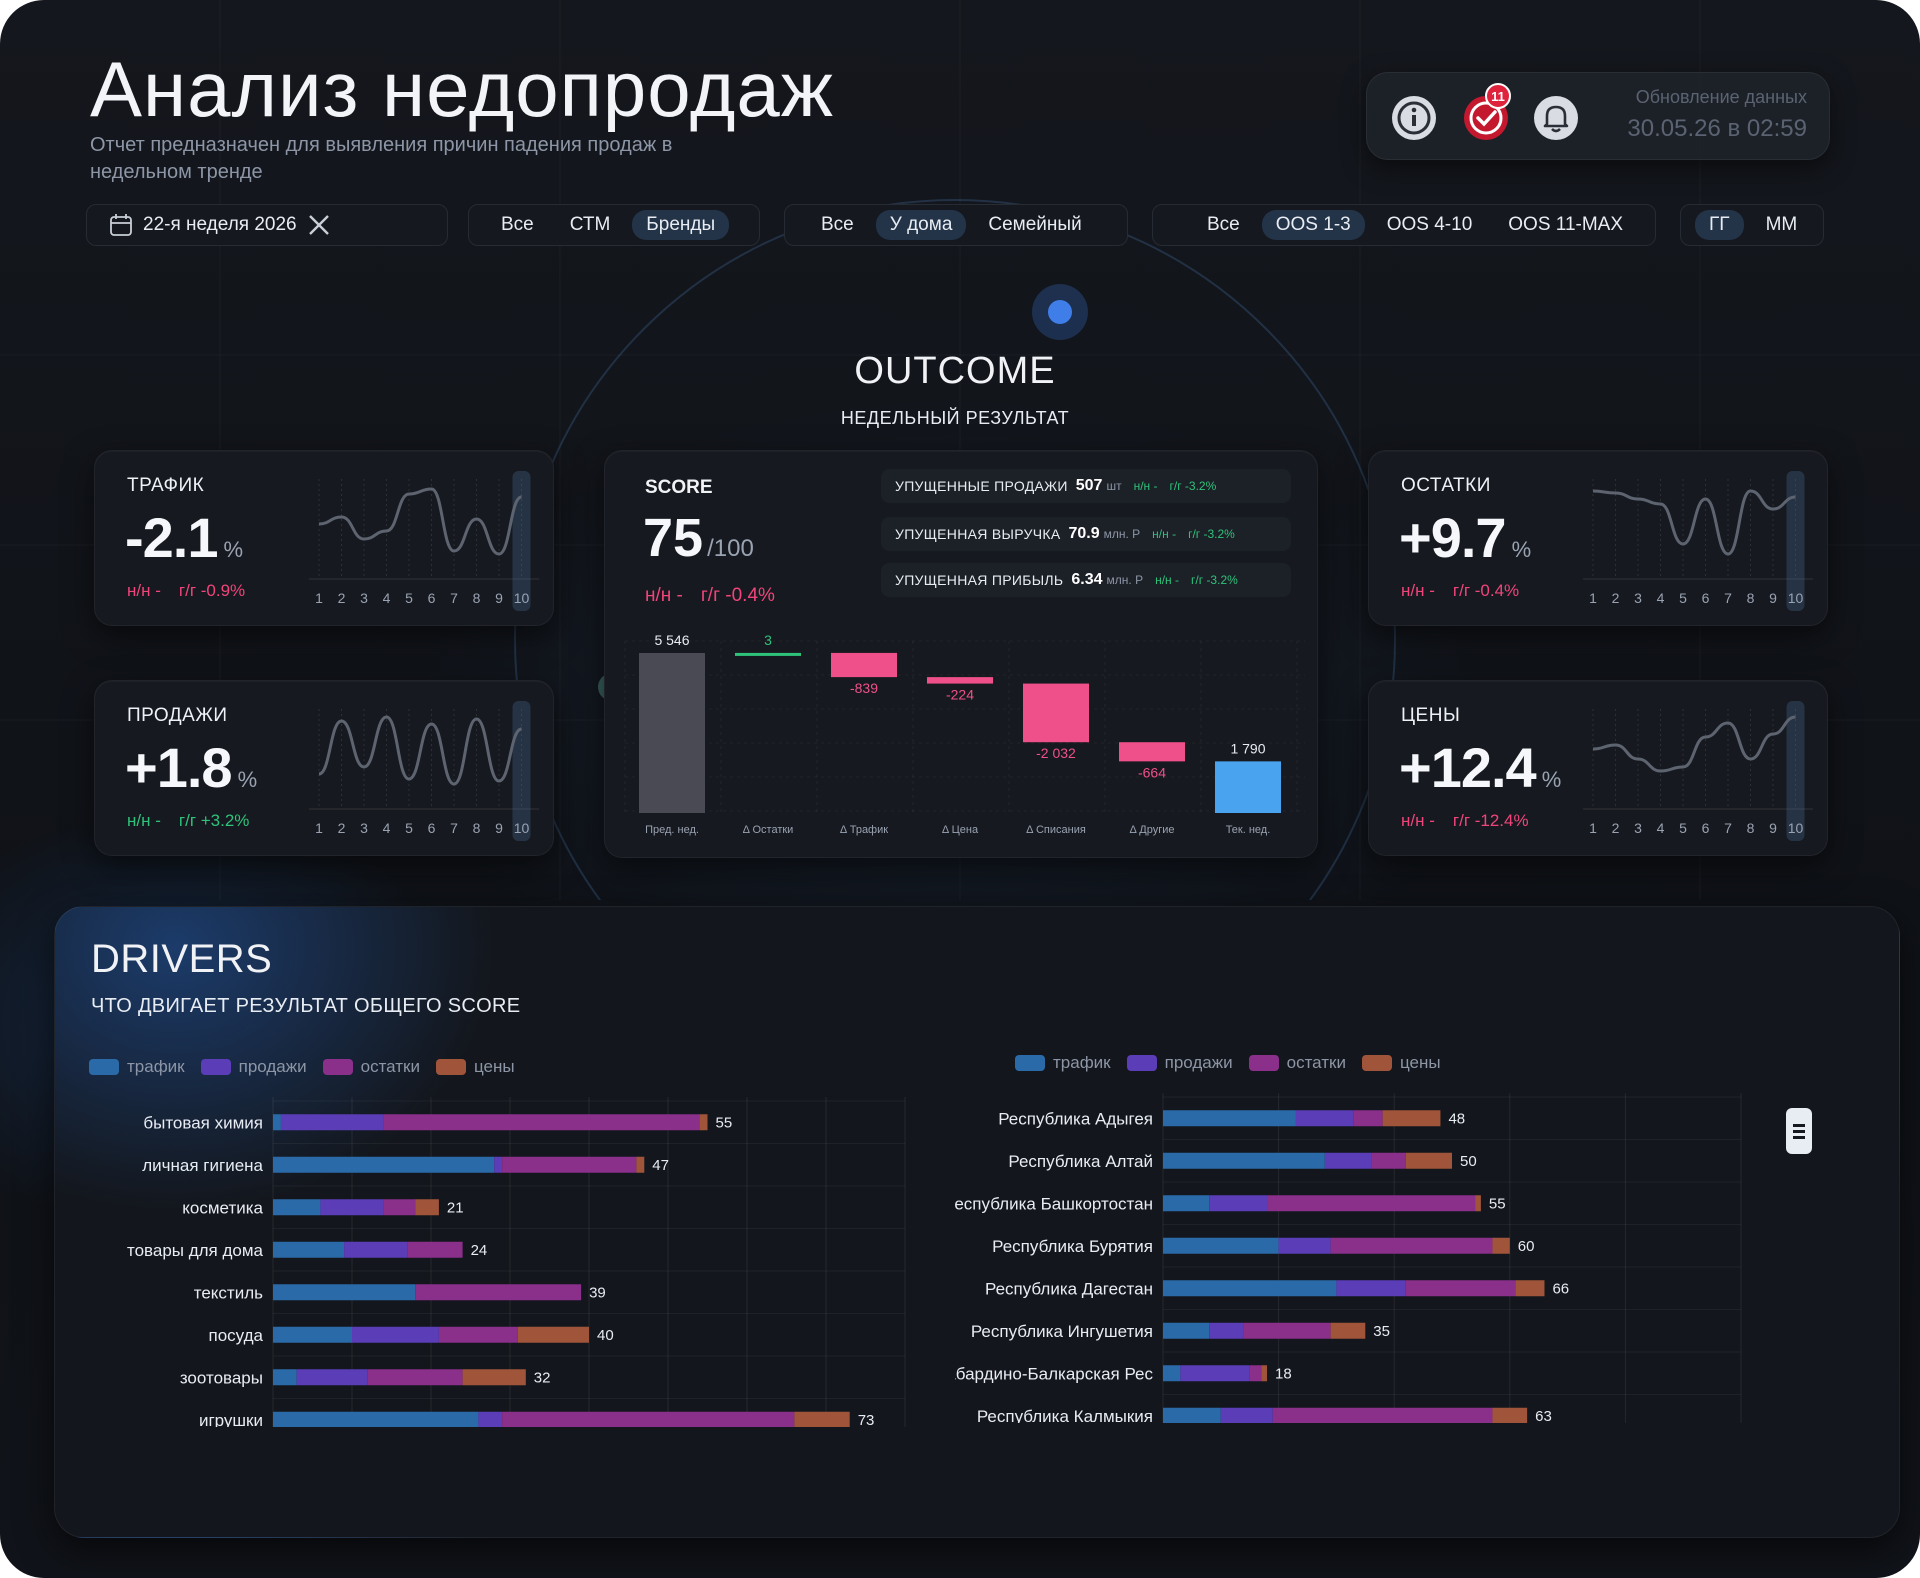 This screenshot has width=1920, height=1578. I want to click on x-tick-label: 5, so click(409, 598).